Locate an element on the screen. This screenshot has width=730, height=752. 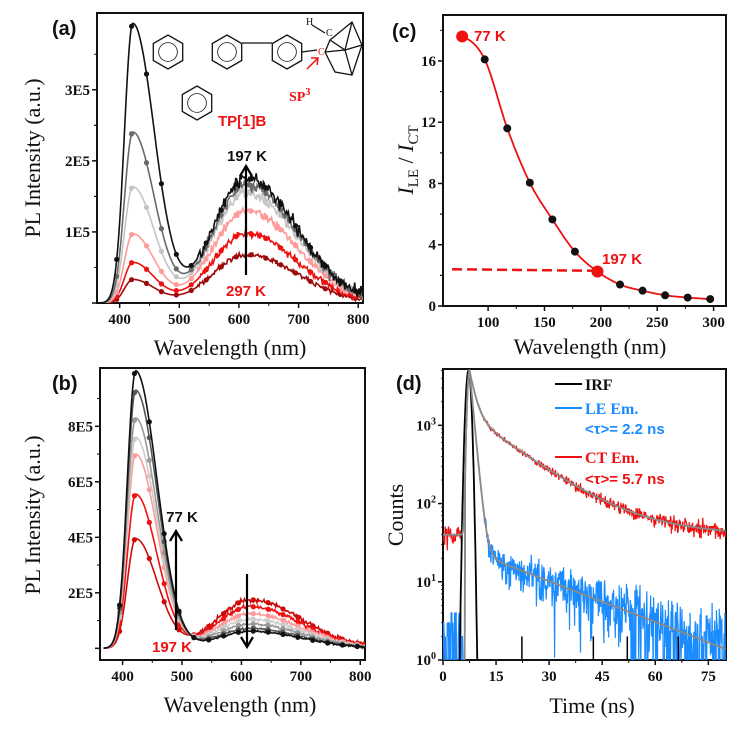
arrow-a-up-head is located at coordinates (246, 170).